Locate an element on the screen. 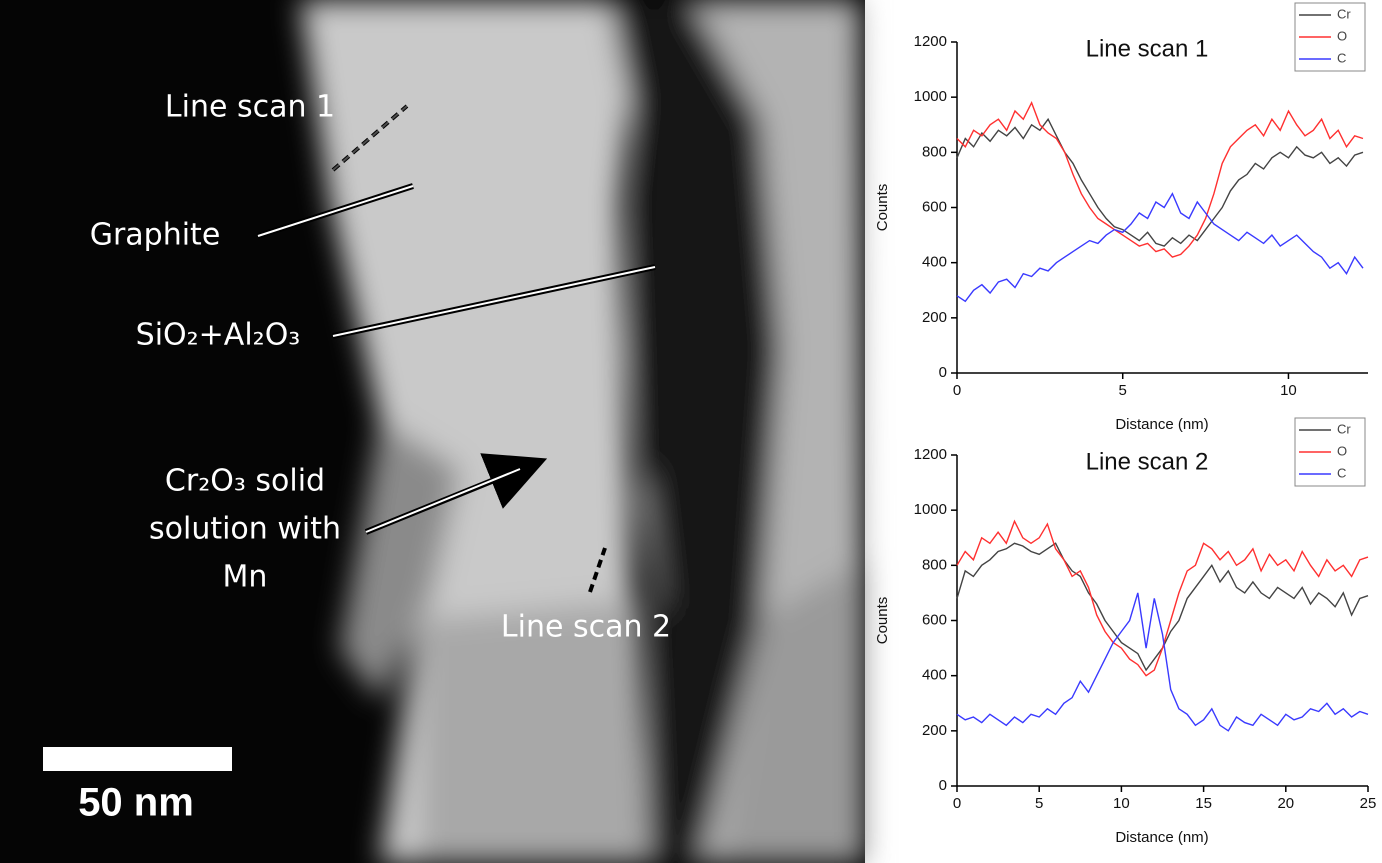 The height and width of the screenshot is (863, 1382). scale-bar is located at coordinates (137, 759).